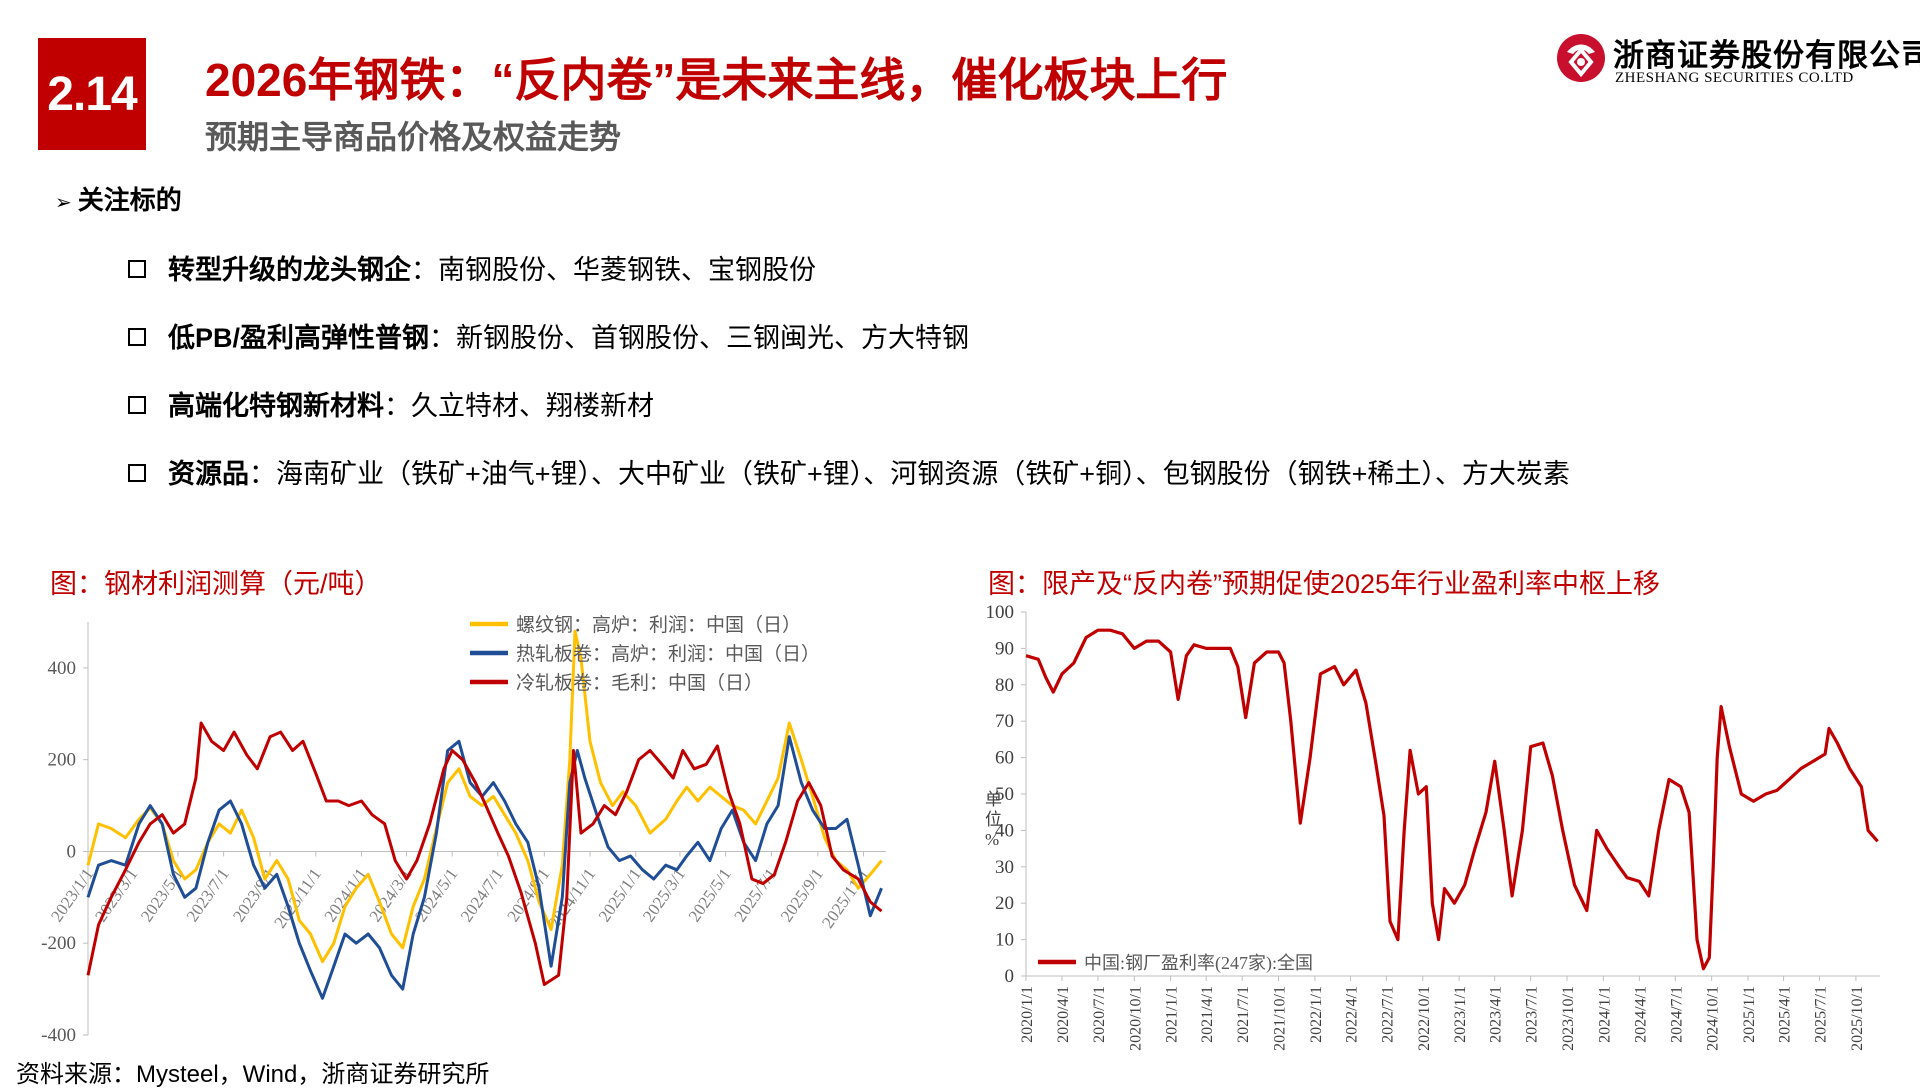  I want to click on x-tick-label: 2021/10/1, so click(1280, 1018).